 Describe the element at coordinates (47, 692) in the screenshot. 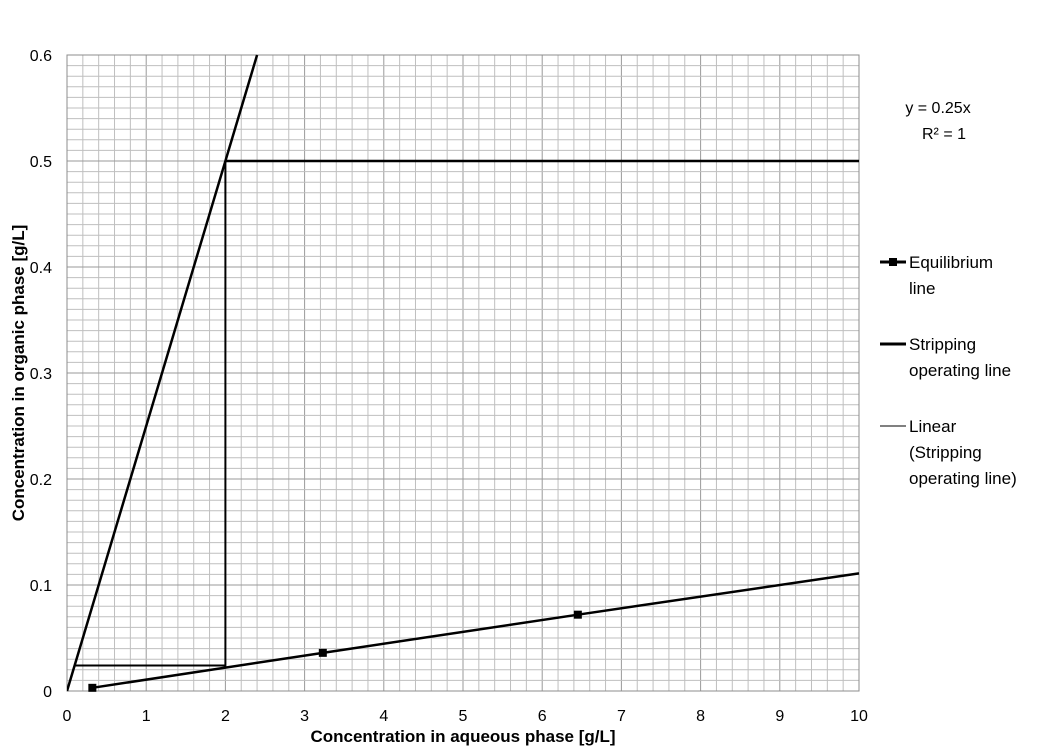

I see `y-tick-label: 0` at that location.